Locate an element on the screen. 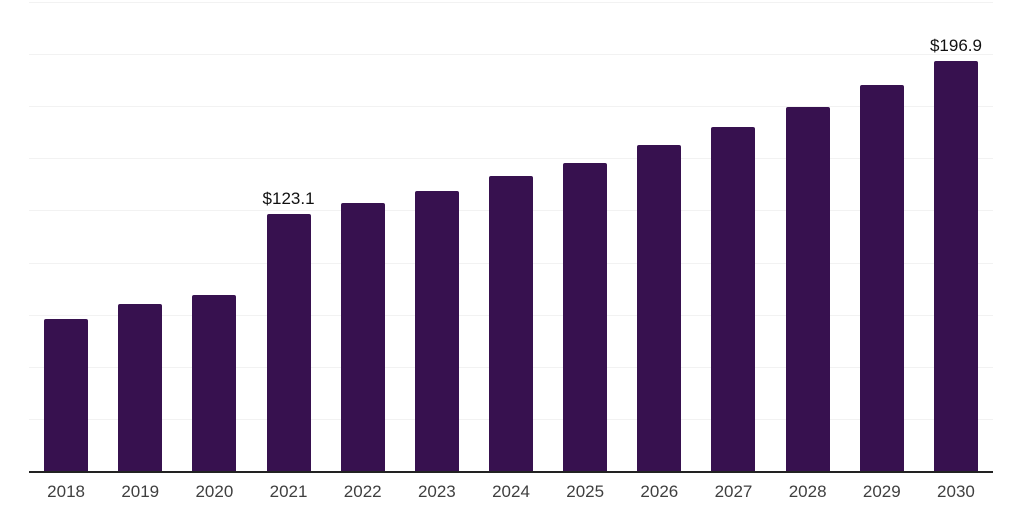 This screenshot has height=512, width=1024. bar-slot-2024 is located at coordinates (511, 236).